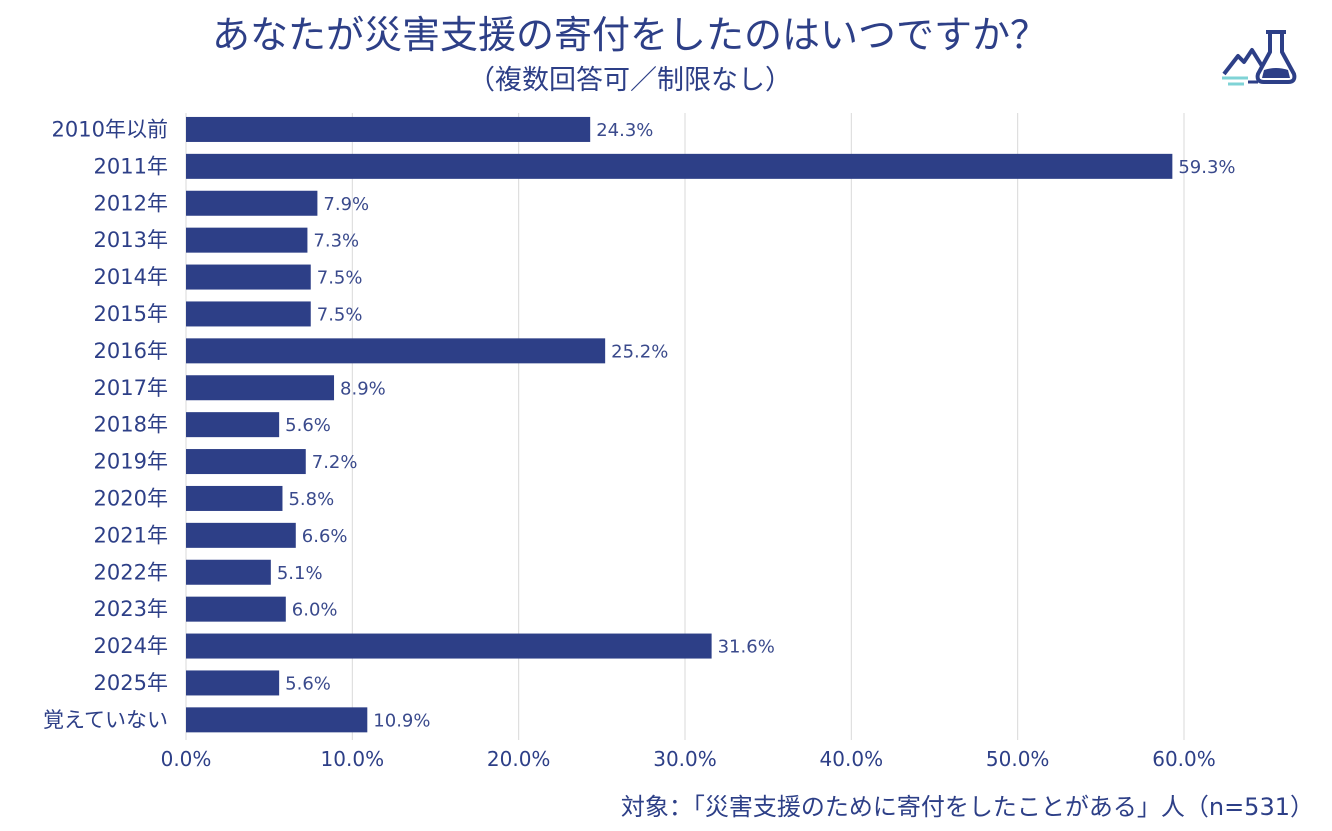  I want to click on x-tick-label: 20.0%, so click(519, 759).